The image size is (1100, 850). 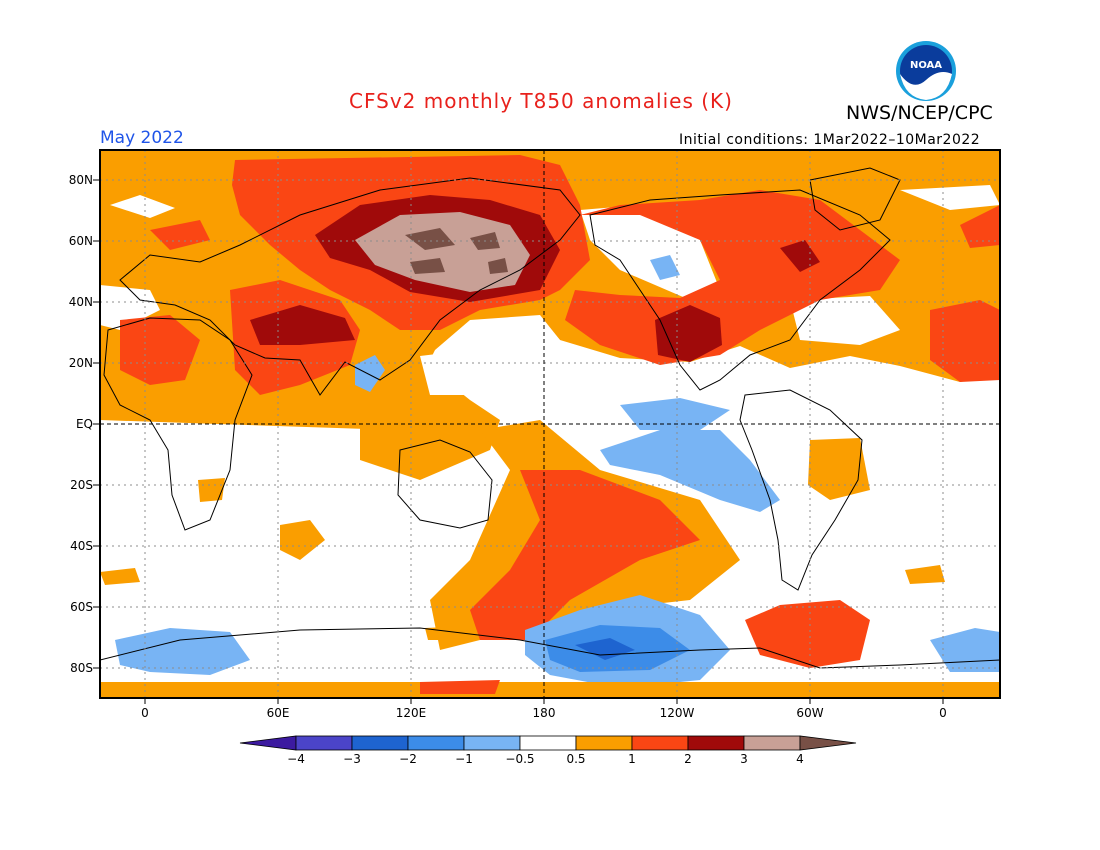 What do you see at coordinates (677, 713) in the screenshot?
I see `lon-label: 120W` at bounding box center [677, 713].